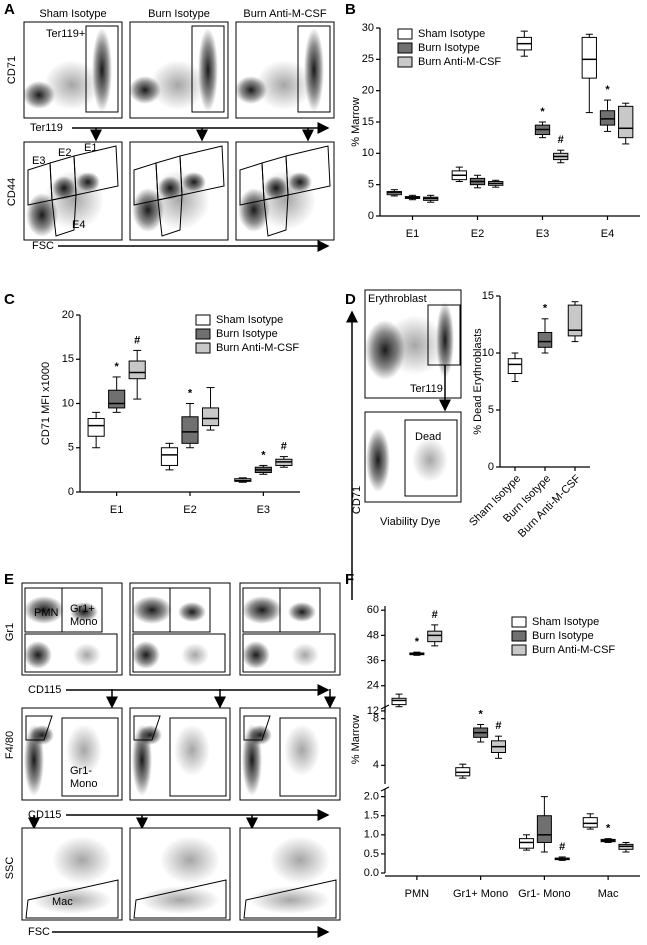  I want to click on x-tick-label: Mac, so click(608, 894).